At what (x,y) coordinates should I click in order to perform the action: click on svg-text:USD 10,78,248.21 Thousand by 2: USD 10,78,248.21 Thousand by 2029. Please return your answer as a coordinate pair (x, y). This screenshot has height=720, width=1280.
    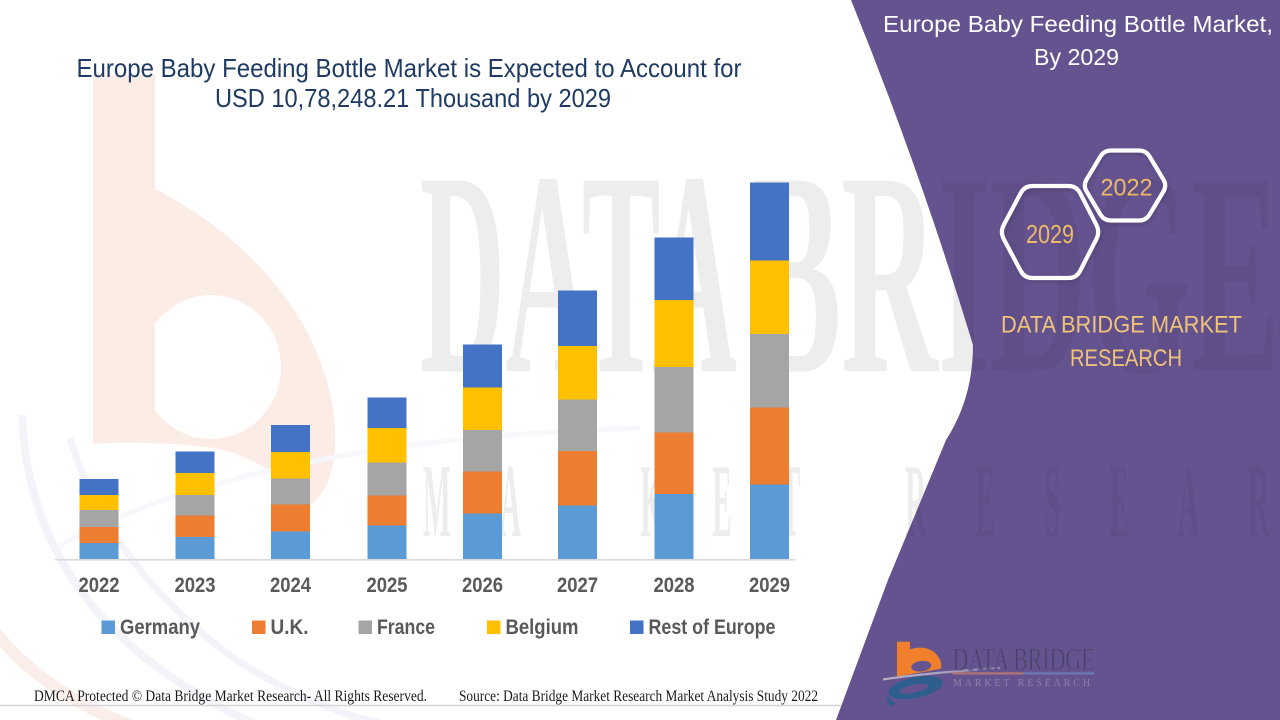
    Looking at the image, I should click on (413, 98).